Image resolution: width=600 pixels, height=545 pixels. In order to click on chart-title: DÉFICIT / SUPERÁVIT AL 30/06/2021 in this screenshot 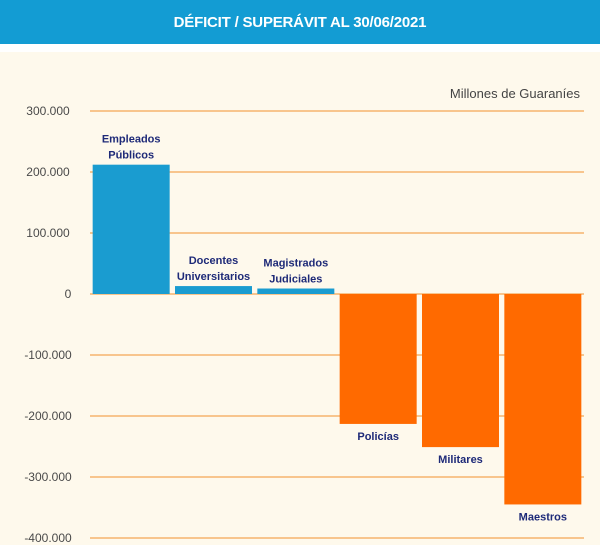, I will do `click(300, 22)`.